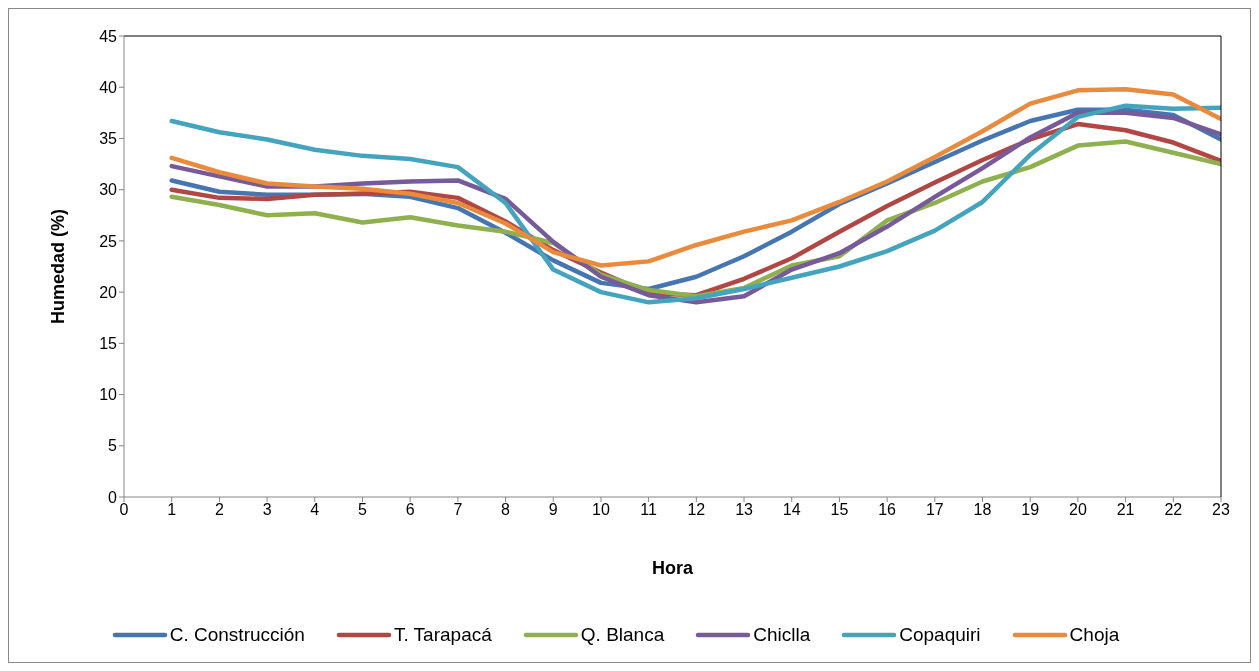 This screenshot has height=671, width=1259. What do you see at coordinates (934, 510) in the screenshot?
I see `x-tick-label: 17` at bounding box center [934, 510].